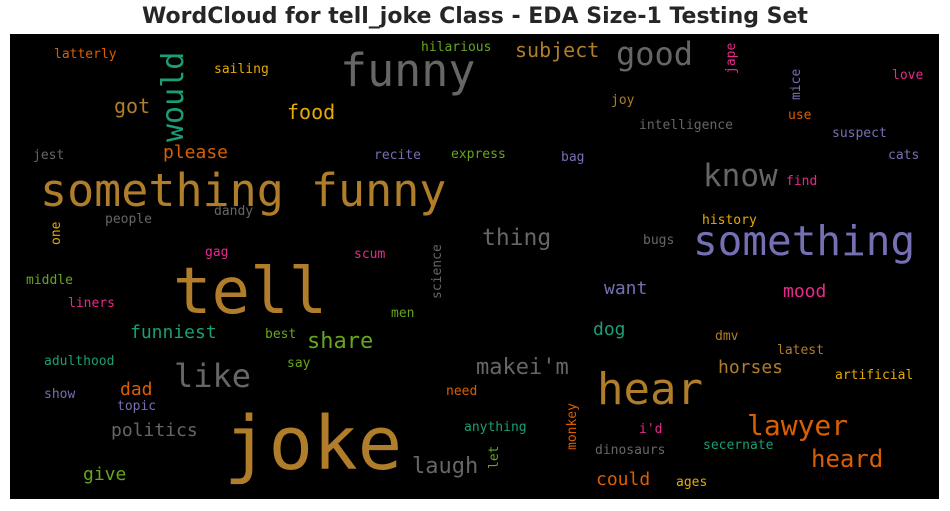 The width and height of the screenshot is (950, 511). What do you see at coordinates (522, 367) in the screenshot?
I see `word: makei'm` at bounding box center [522, 367].